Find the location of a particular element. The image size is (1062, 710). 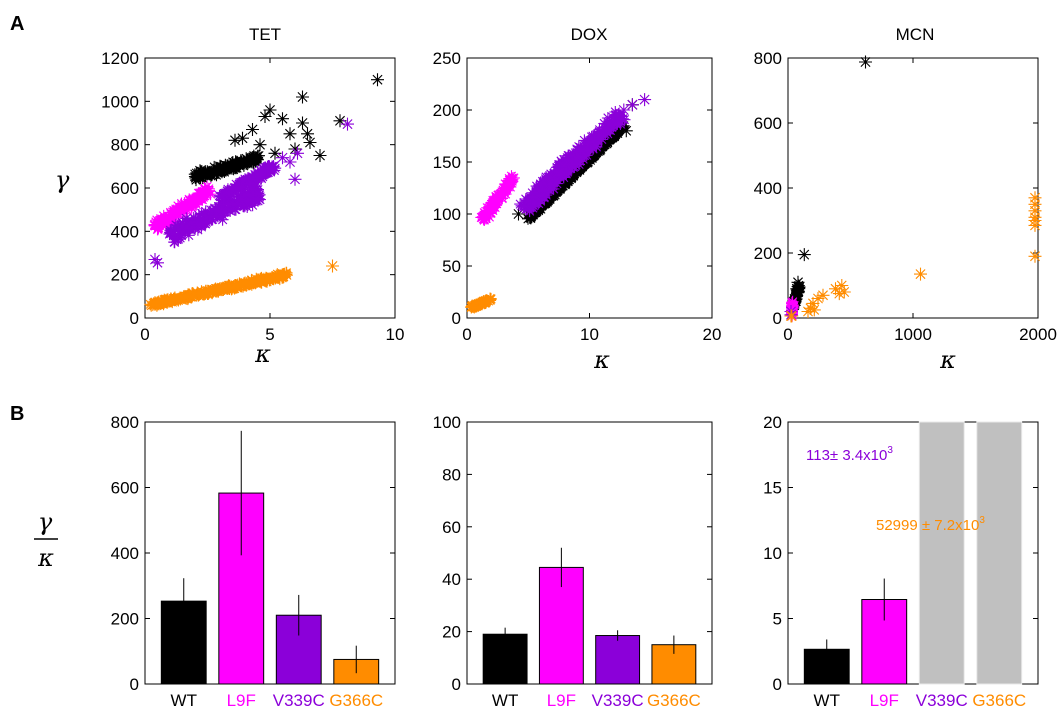

bar-v339c is located at coordinates (941, 553).